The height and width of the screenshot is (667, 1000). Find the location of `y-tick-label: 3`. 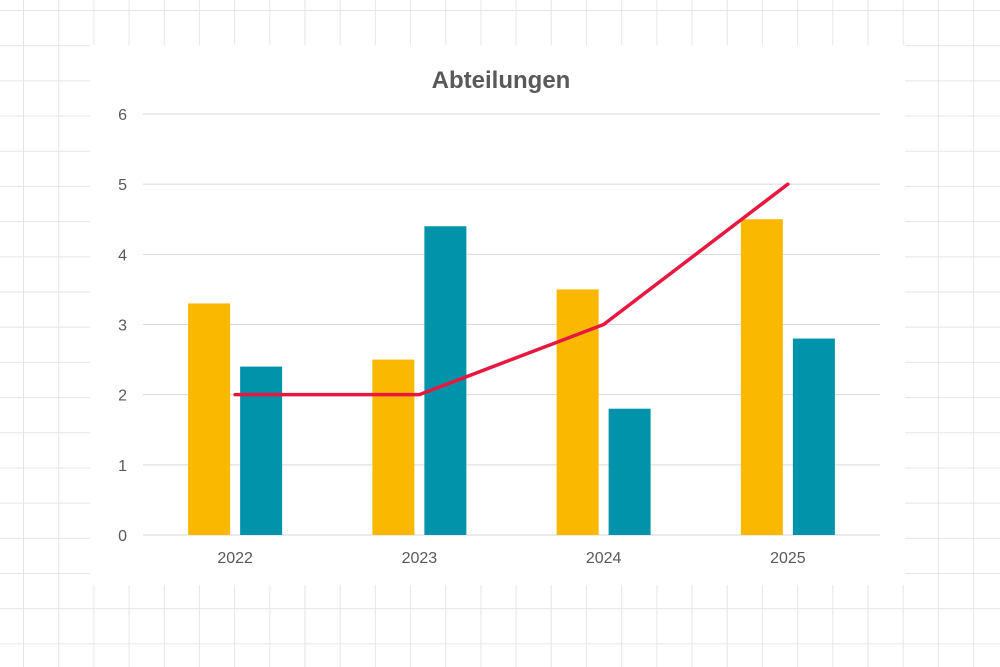

y-tick-label: 3 is located at coordinates (122, 326).